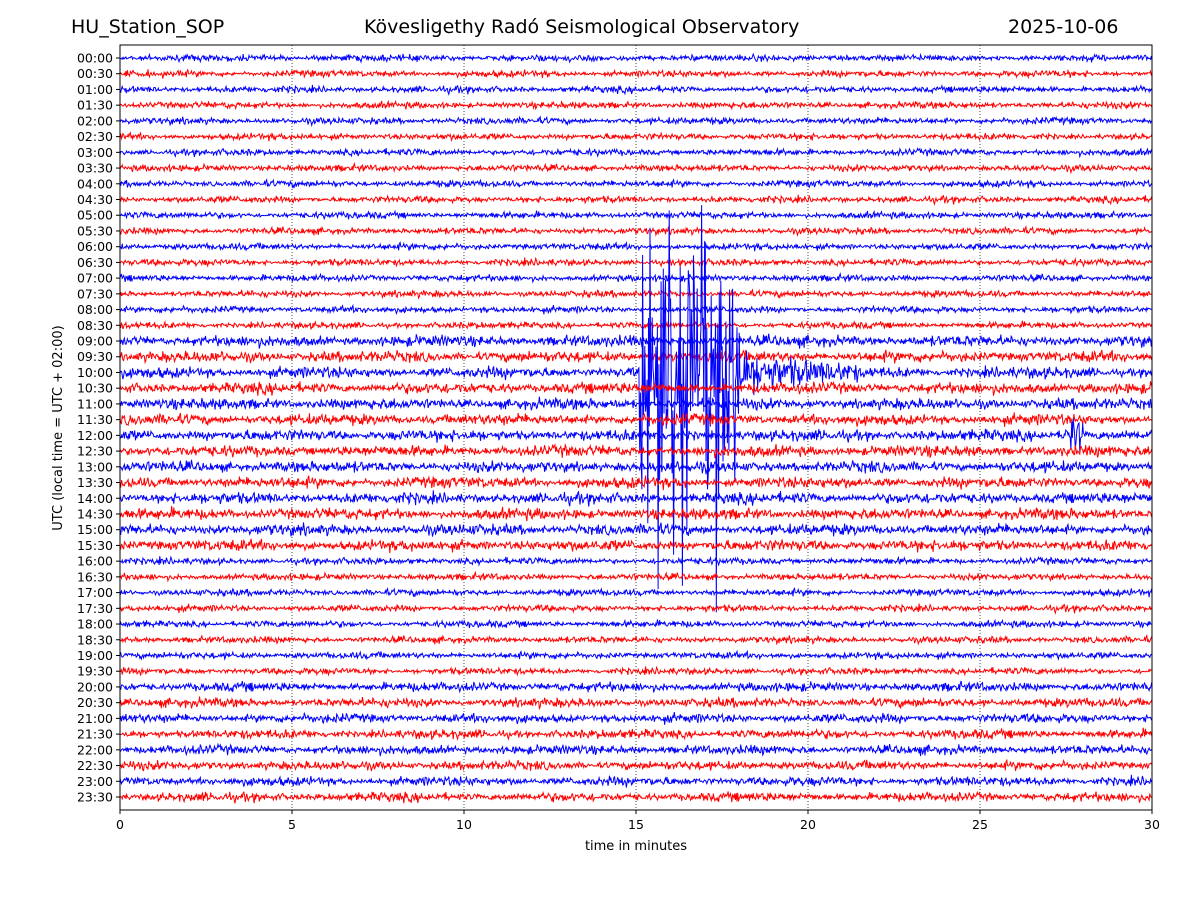 This screenshot has height=900, width=1200. What do you see at coordinates (636, 703) in the screenshot?
I see `trace-2030` at bounding box center [636, 703].